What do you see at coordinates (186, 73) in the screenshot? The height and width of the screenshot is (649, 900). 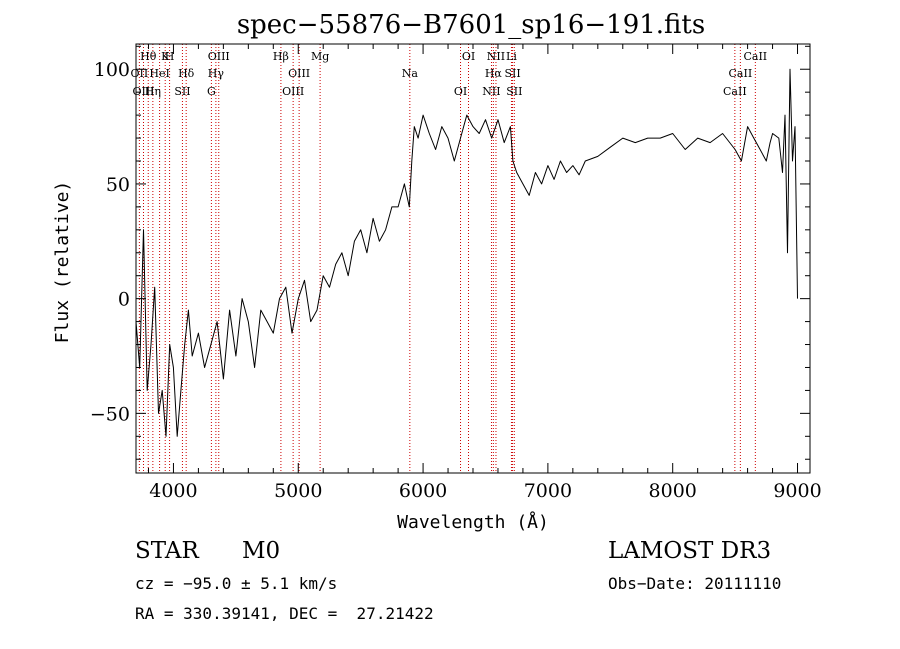 I see `spectral-line-label: Hδ` at bounding box center [186, 73].